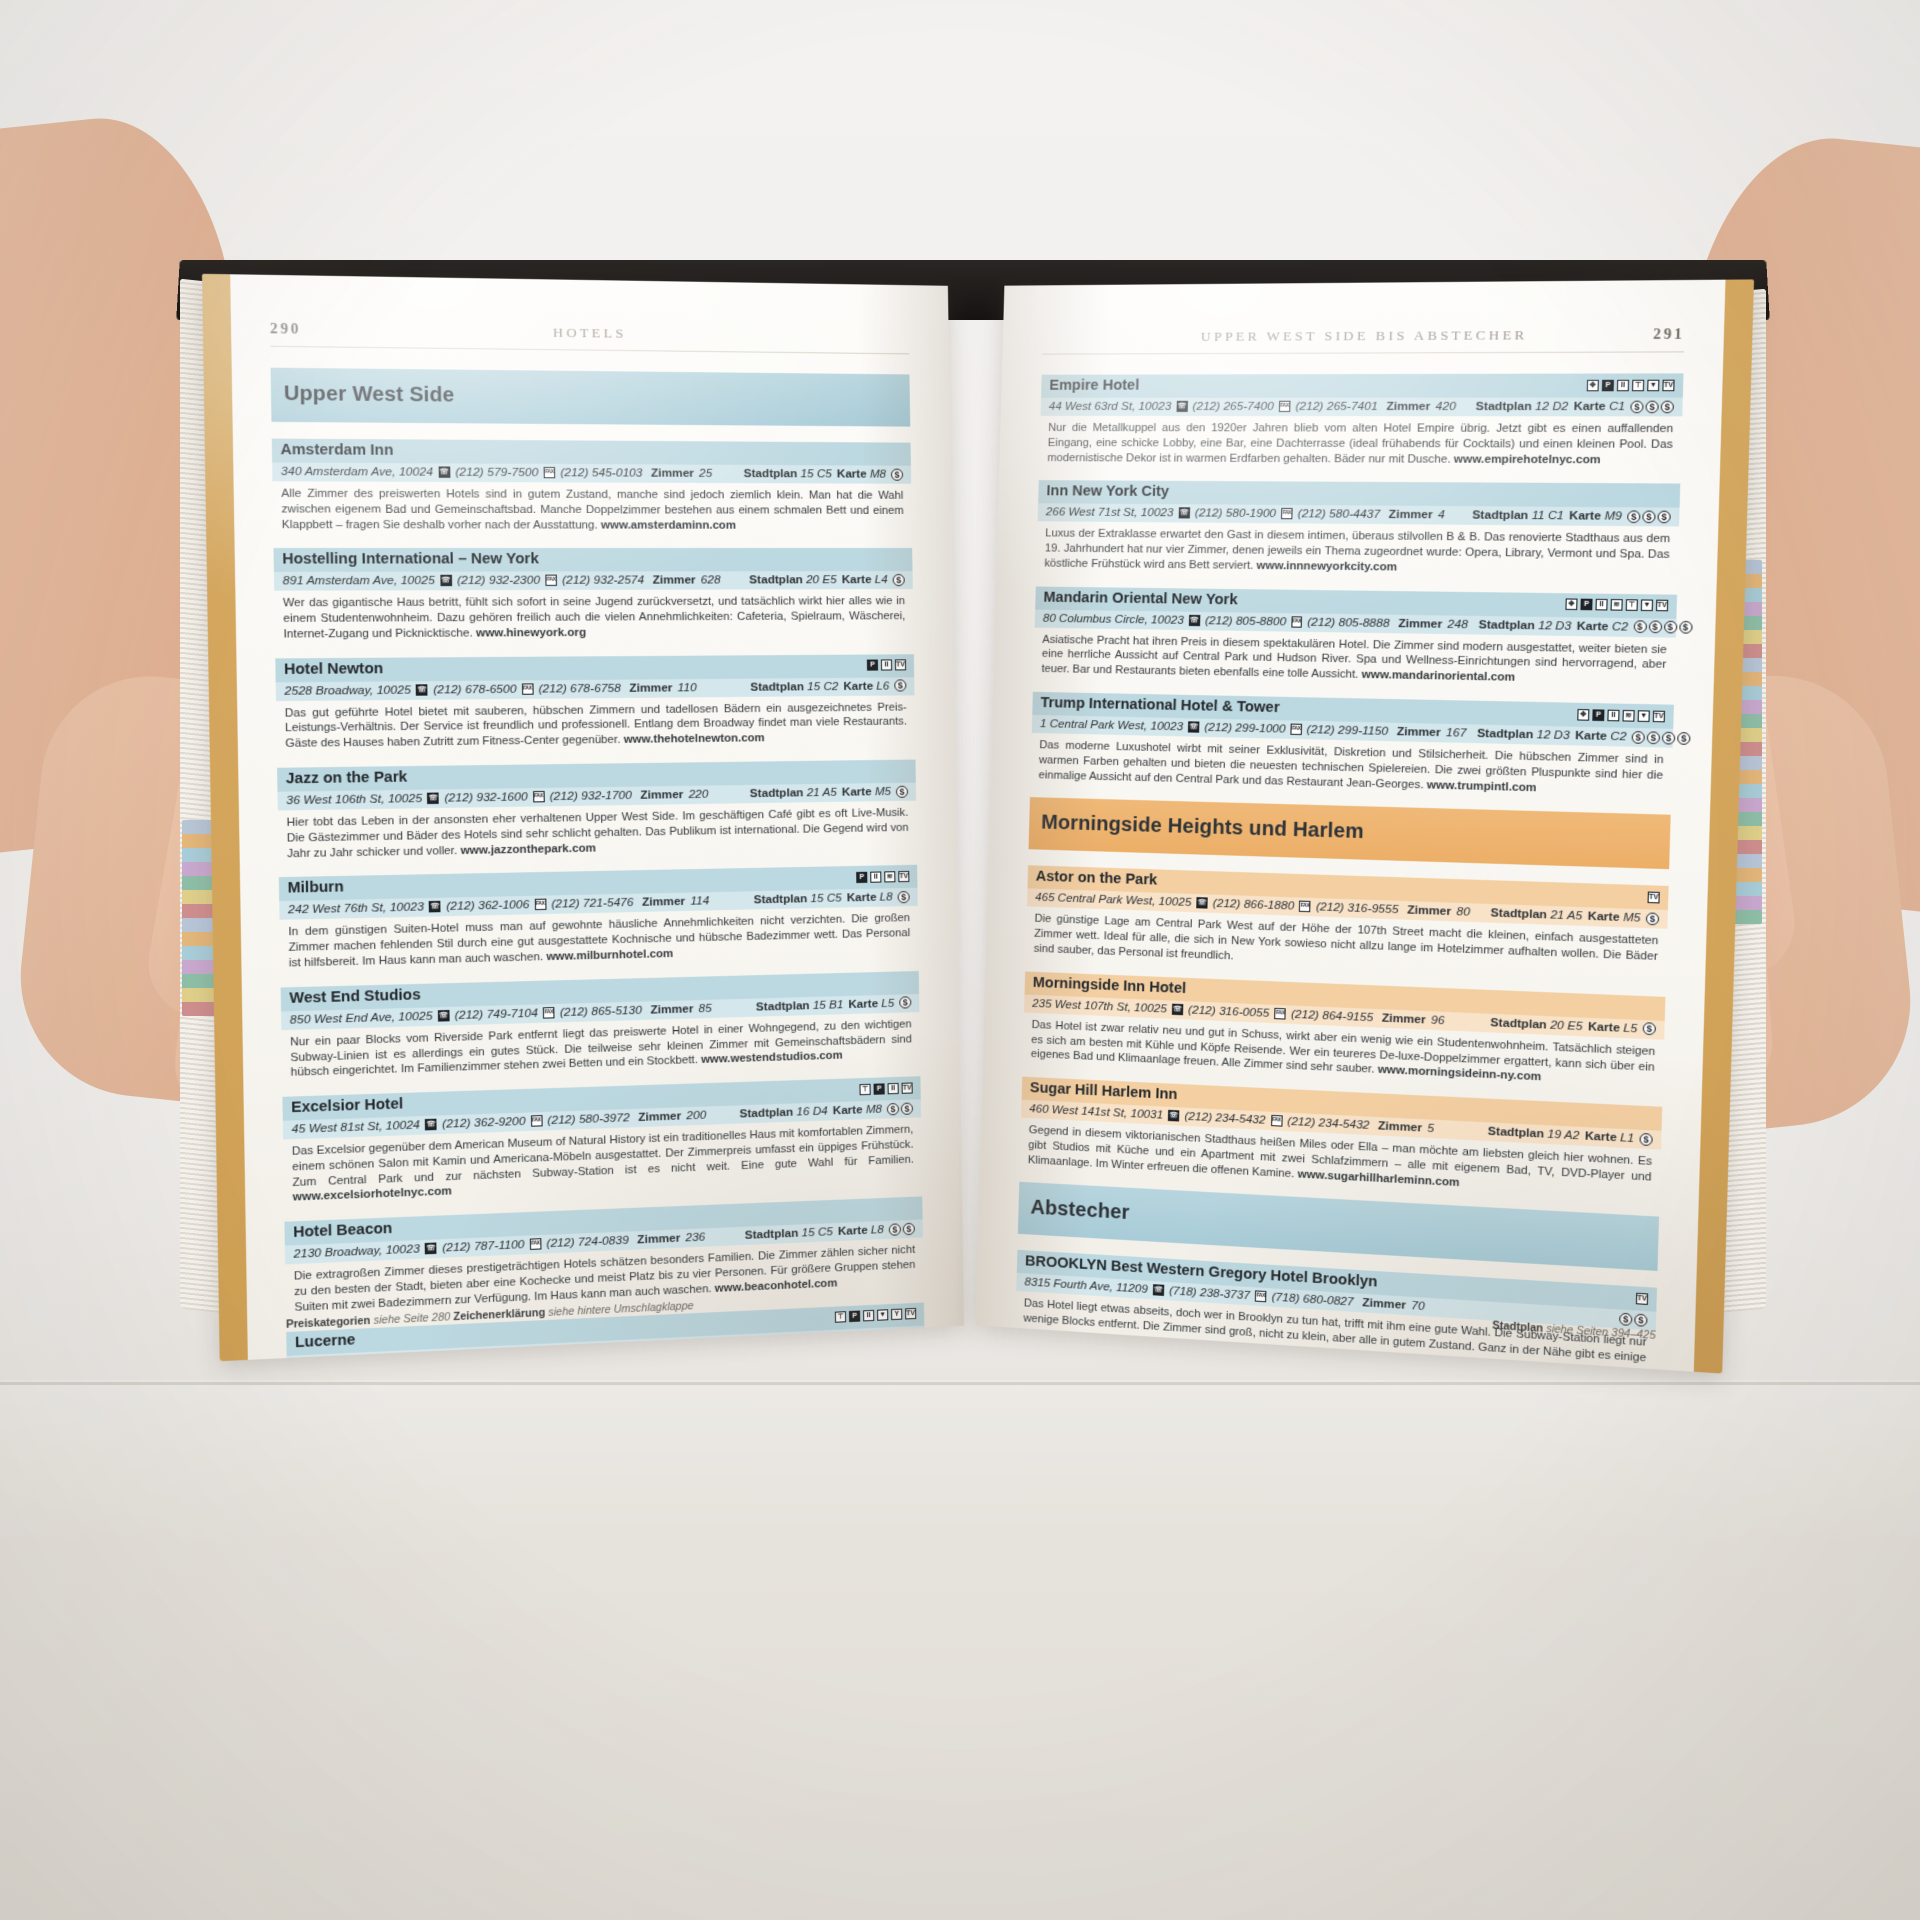  I want to click on hotel-address: 2130 Broadway, 10023, so click(356, 1252).